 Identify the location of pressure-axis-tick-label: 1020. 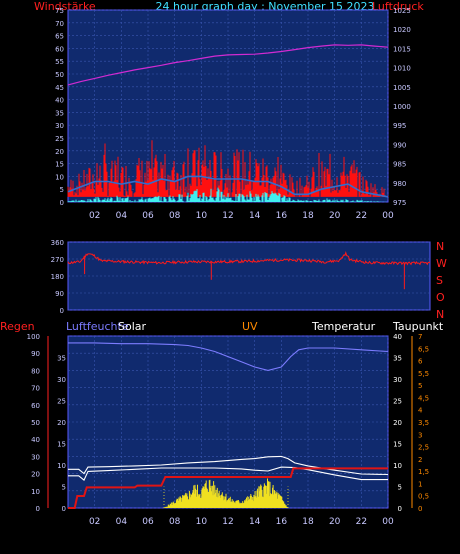
(402, 30).